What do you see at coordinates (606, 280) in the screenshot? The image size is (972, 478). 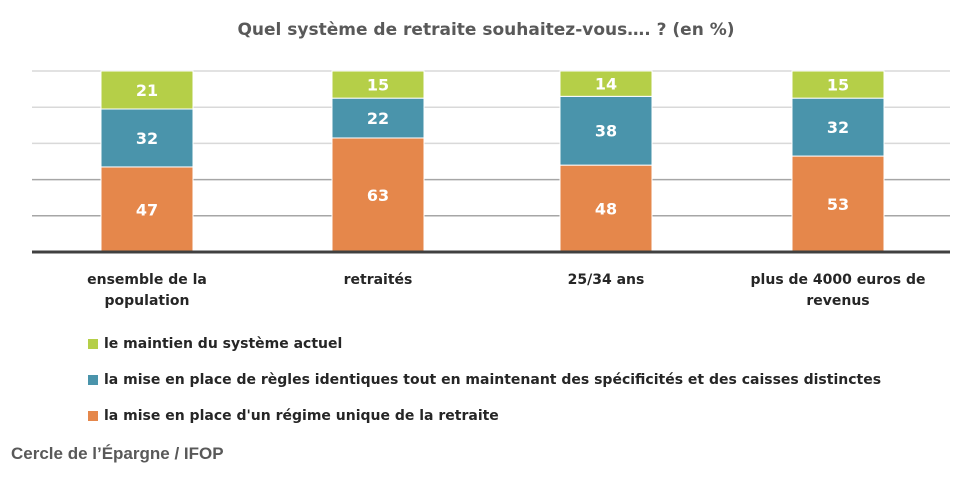 I see `x-tick-label: 25/34 ans` at bounding box center [606, 280].